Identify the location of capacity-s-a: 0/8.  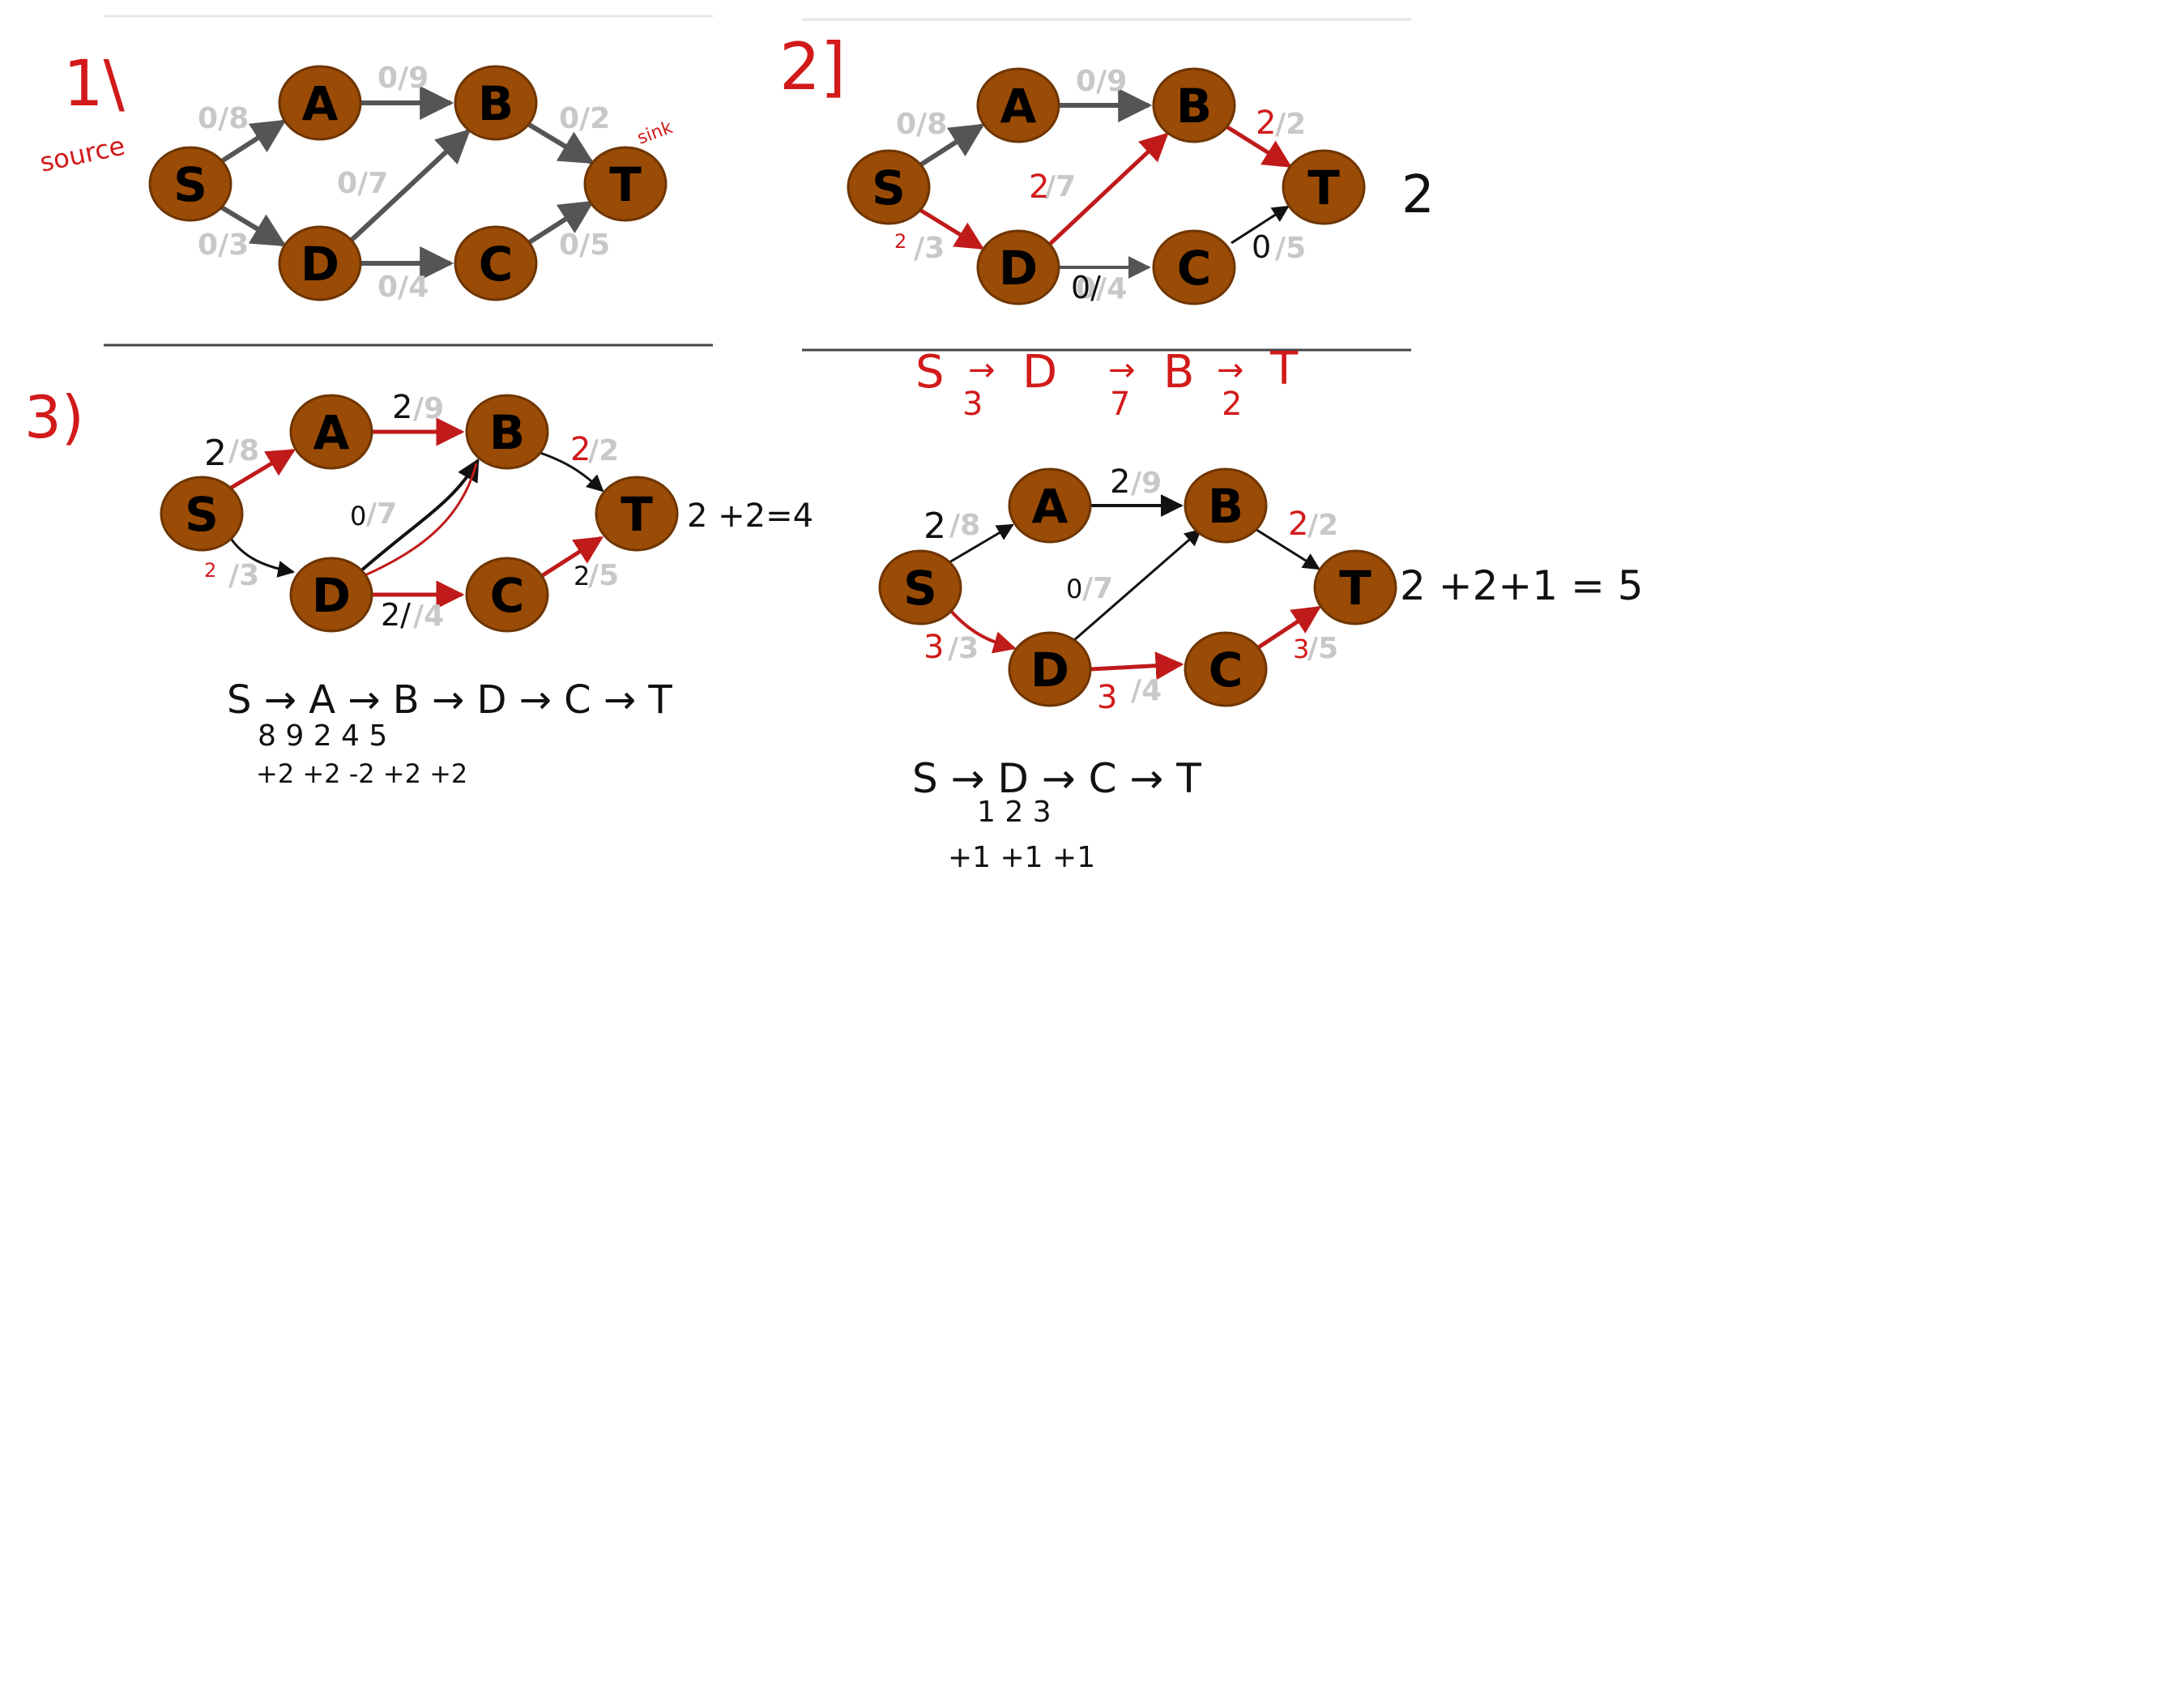
(921, 125).